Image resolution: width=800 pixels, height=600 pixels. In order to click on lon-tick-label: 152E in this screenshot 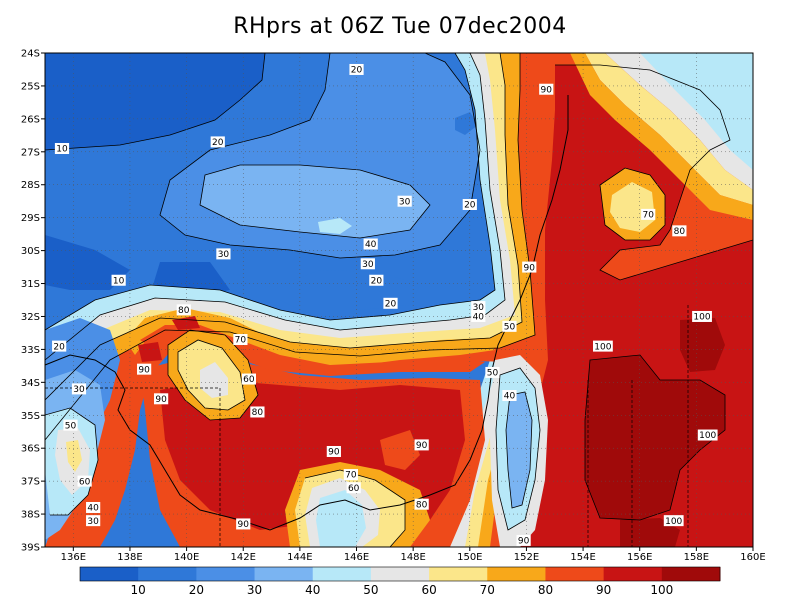, I will do `click(526, 557)`.